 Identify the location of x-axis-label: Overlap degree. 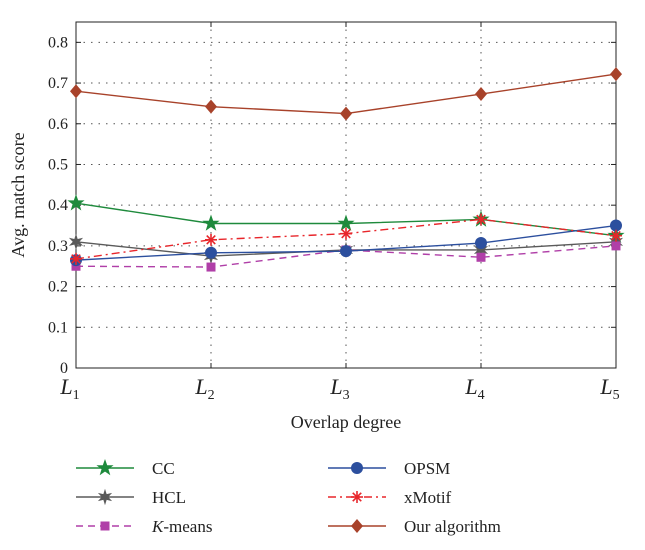
(346, 422).